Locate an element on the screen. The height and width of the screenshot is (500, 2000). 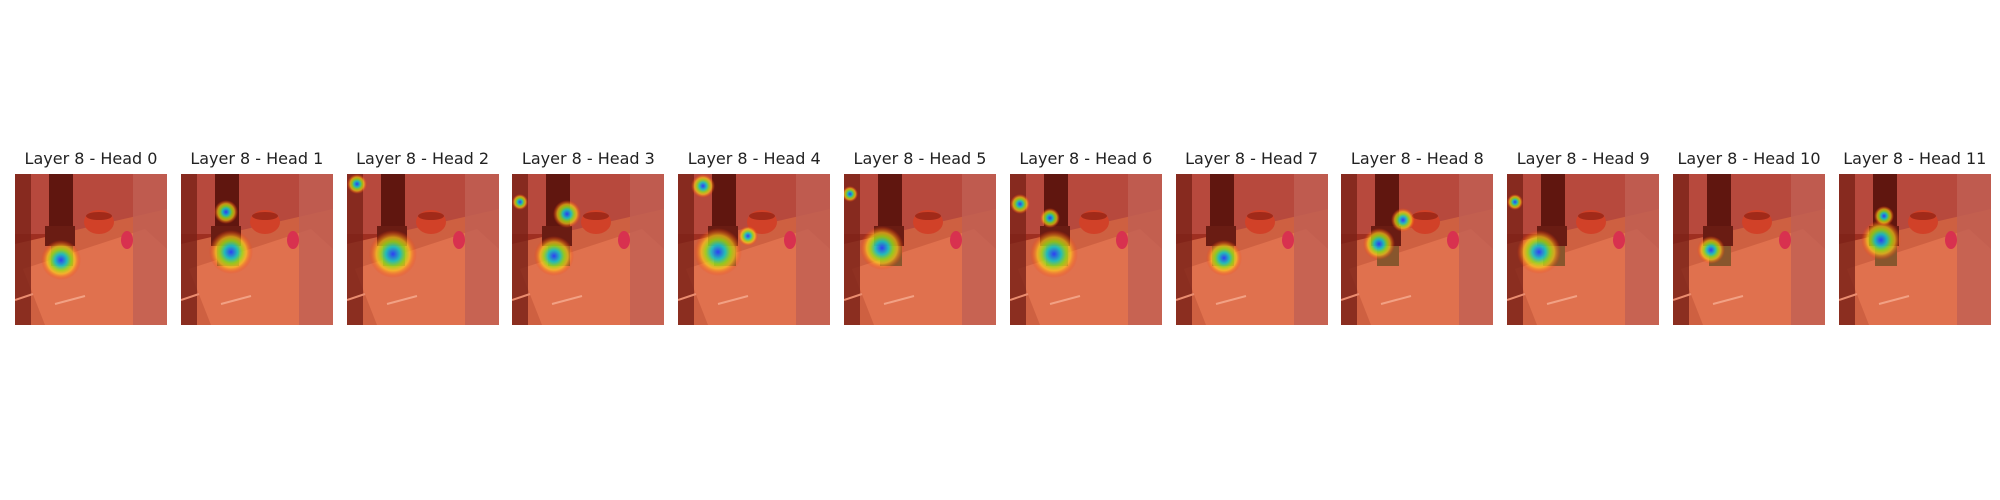
panel-title: Layer 8 - Head 1 is located at coordinates (257, 158).